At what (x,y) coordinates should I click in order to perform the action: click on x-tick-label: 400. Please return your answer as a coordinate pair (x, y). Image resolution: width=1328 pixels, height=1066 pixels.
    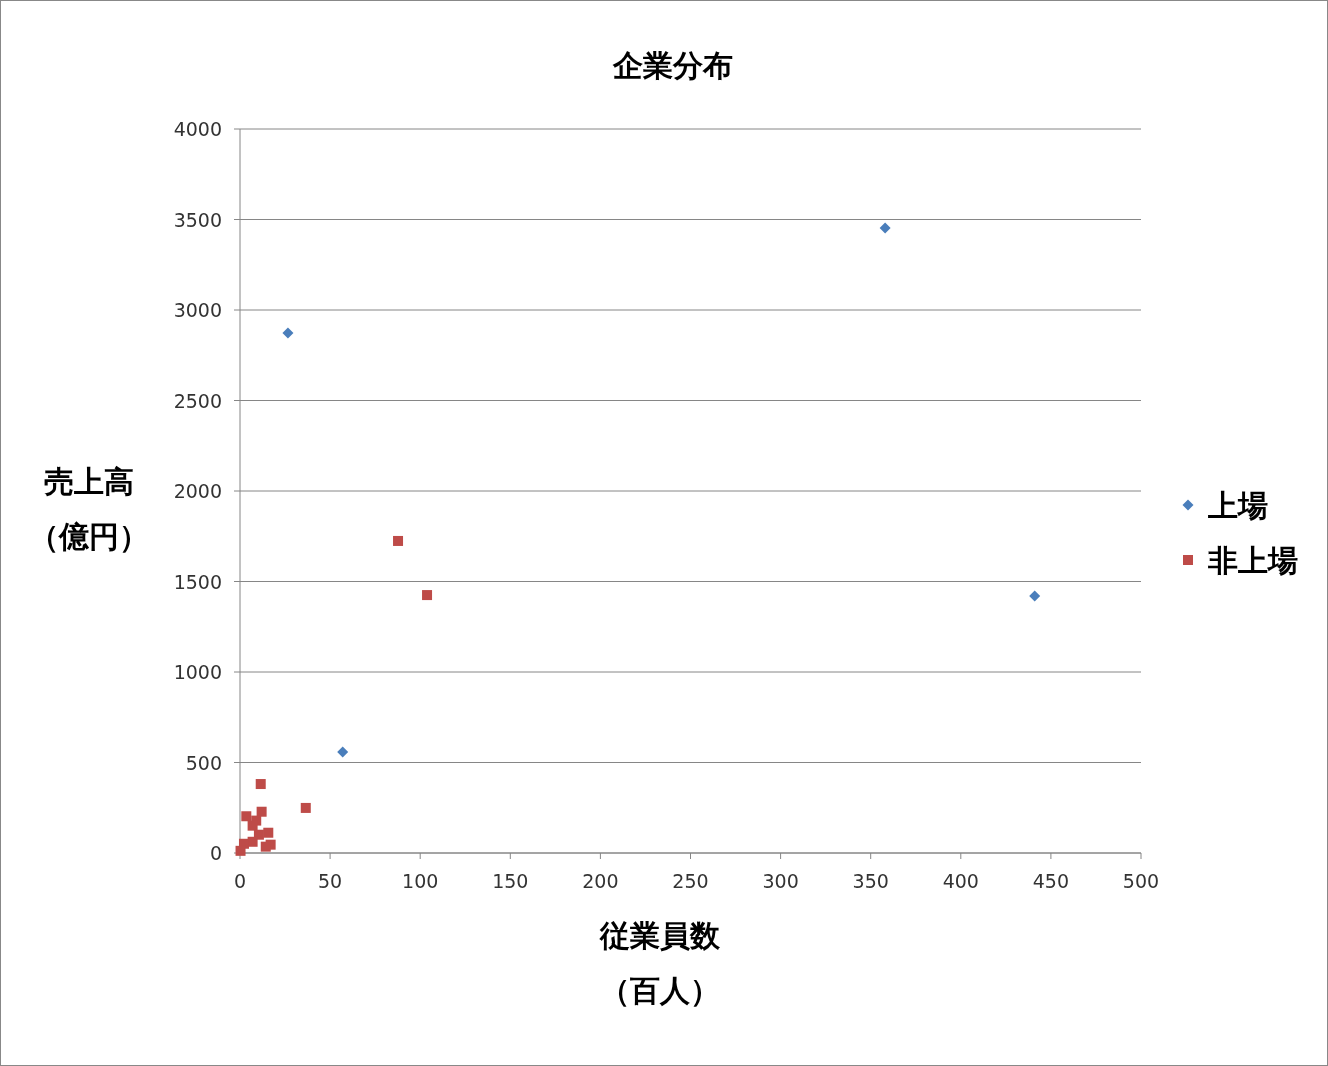
    Looking at the image, I should click on (960, 881).